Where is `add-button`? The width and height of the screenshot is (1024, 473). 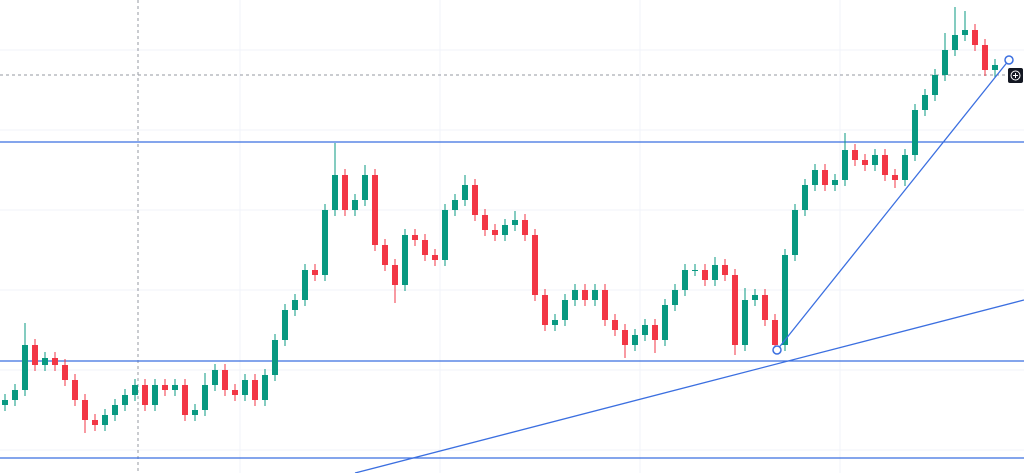 add-button is located at coordinates (1015, 75).